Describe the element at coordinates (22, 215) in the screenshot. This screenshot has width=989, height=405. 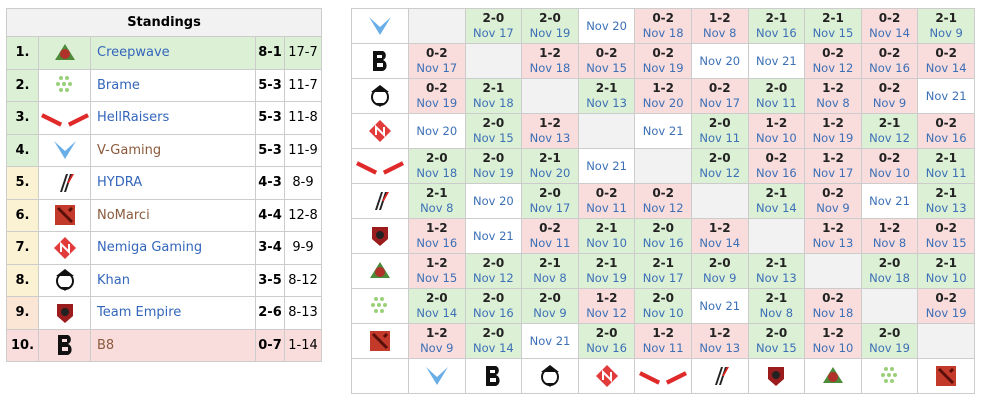
I see `rank: 6.` at that location.